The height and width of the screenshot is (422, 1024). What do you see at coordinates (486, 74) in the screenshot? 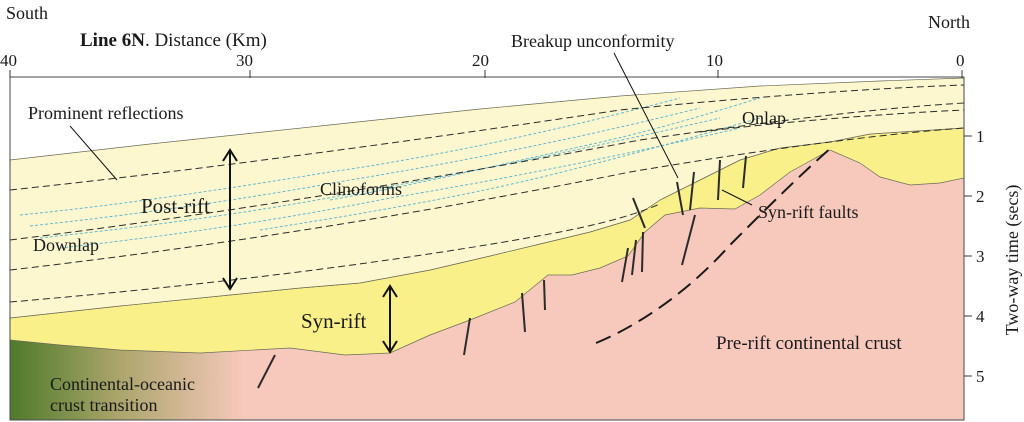
I see `x-axis-ticks` at bounding box center [486, 74].